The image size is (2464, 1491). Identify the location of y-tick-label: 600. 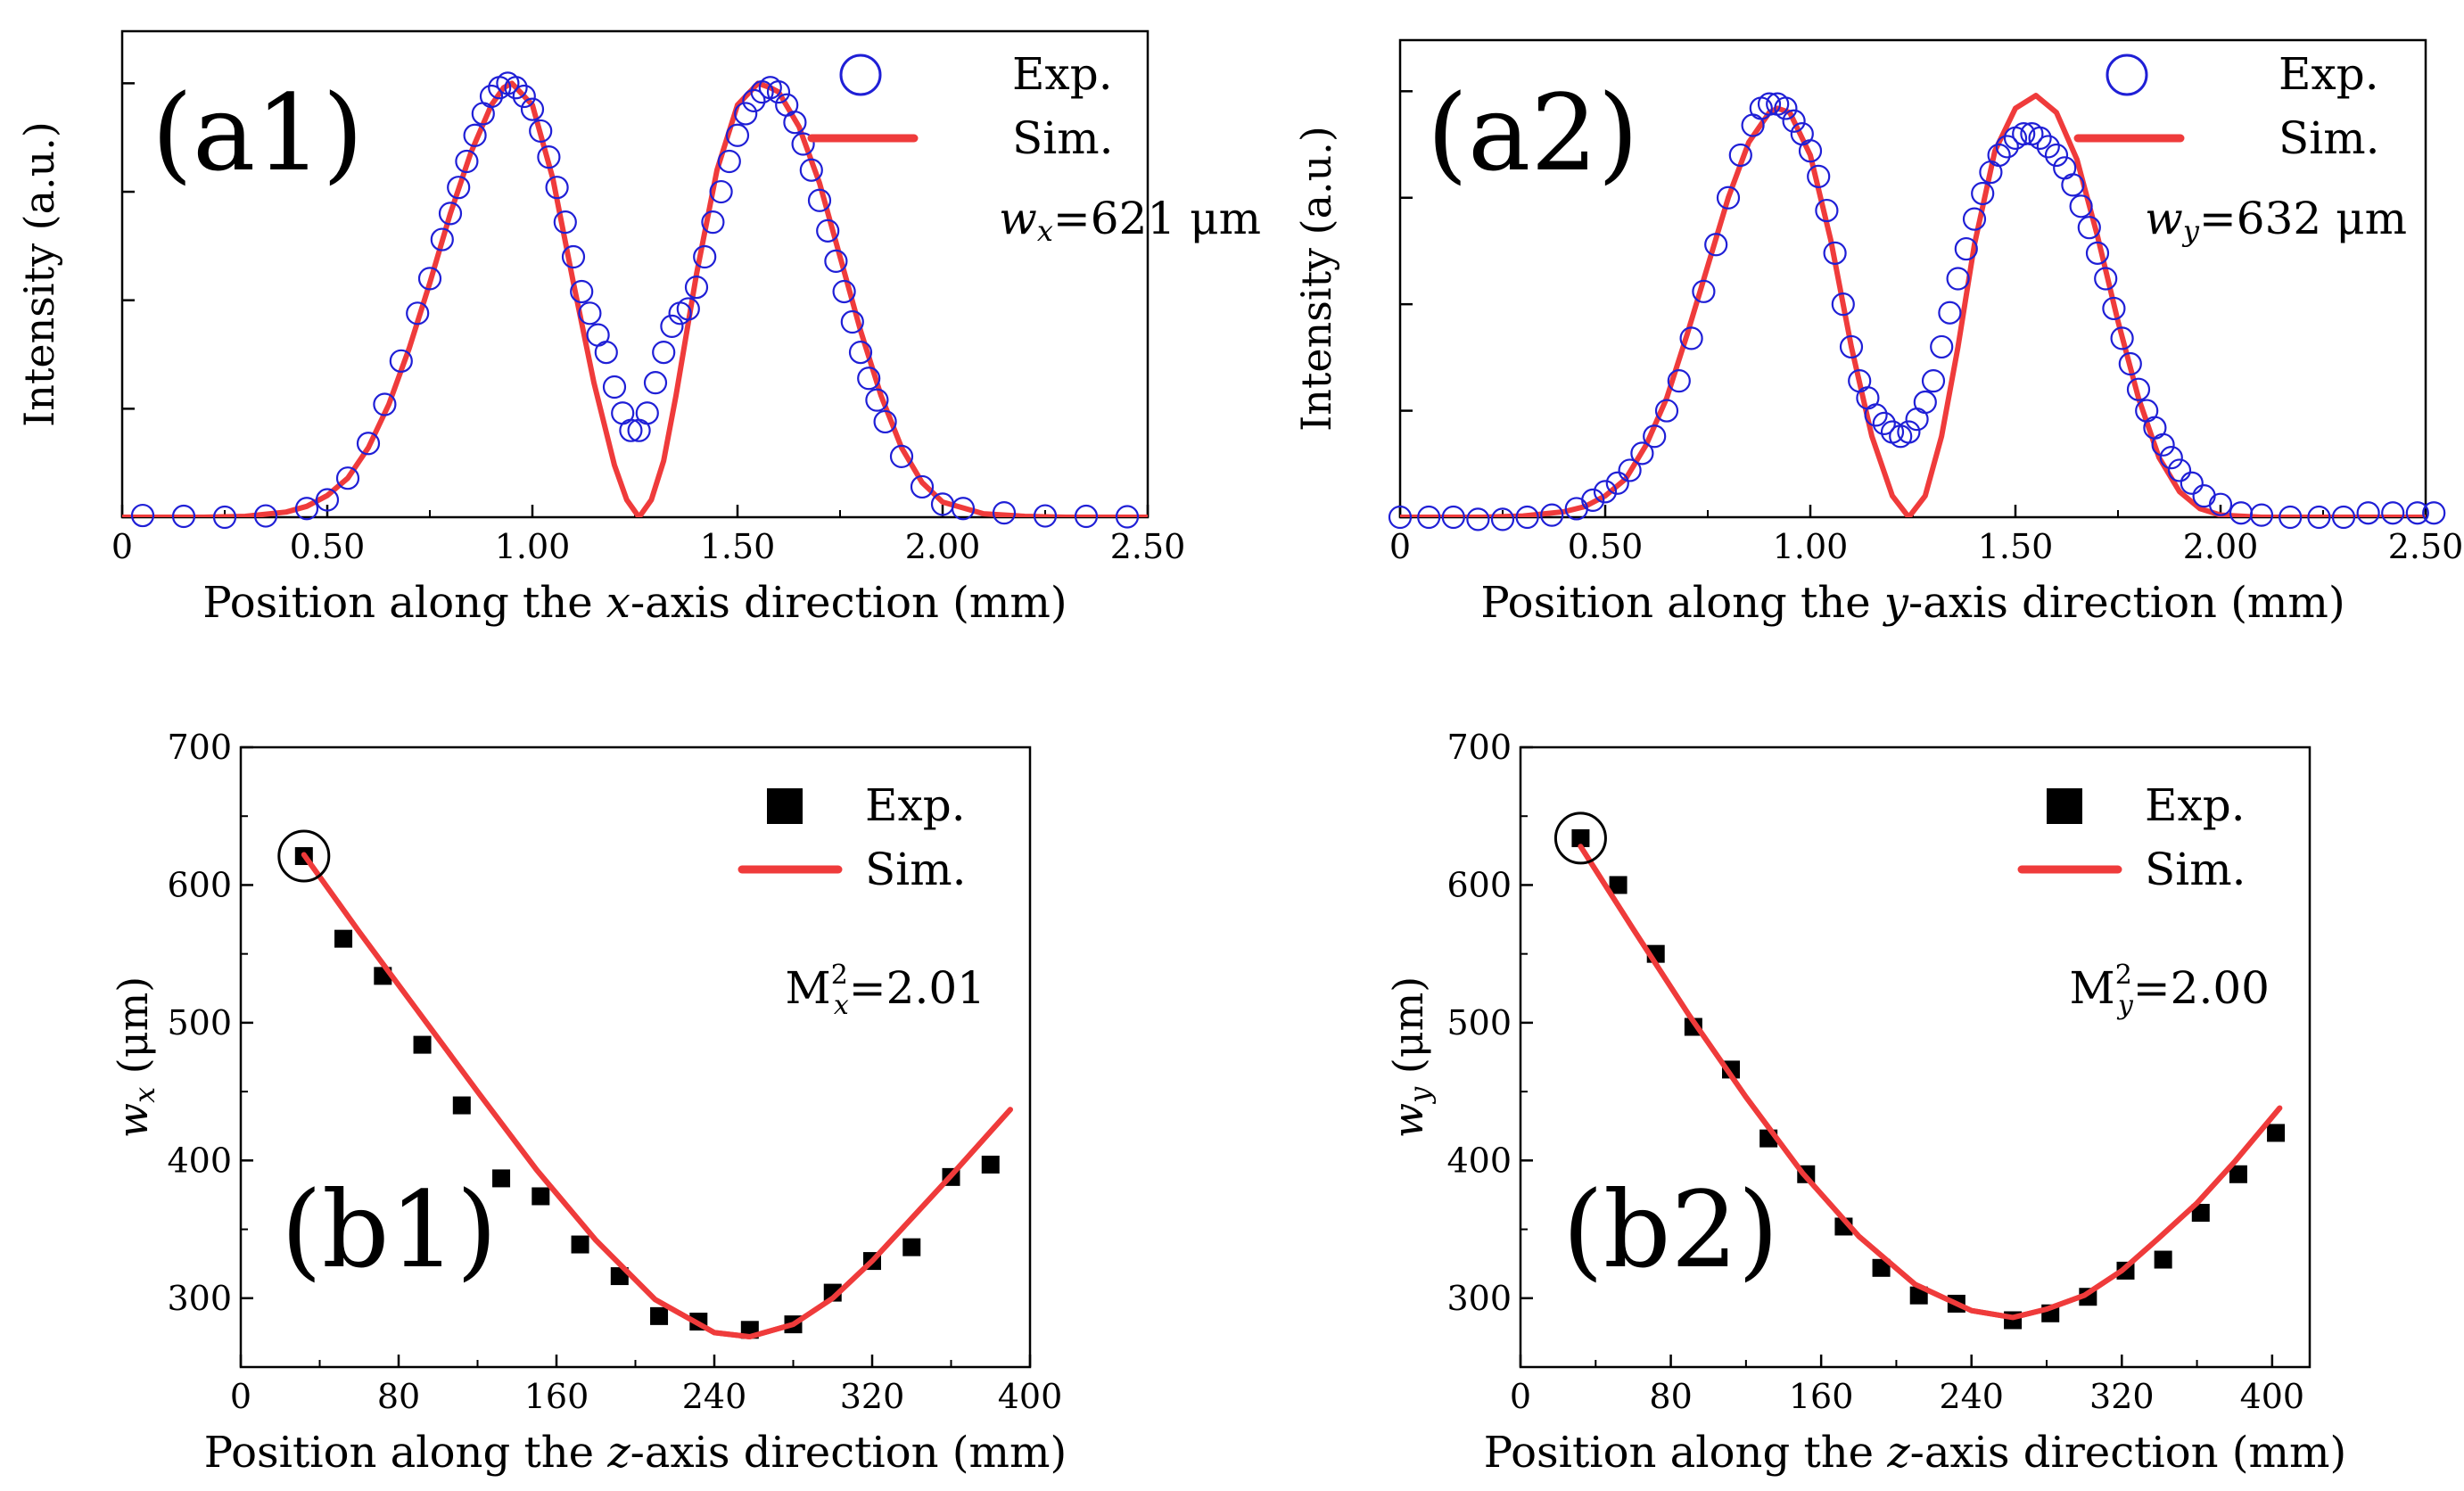
(1479, 884).